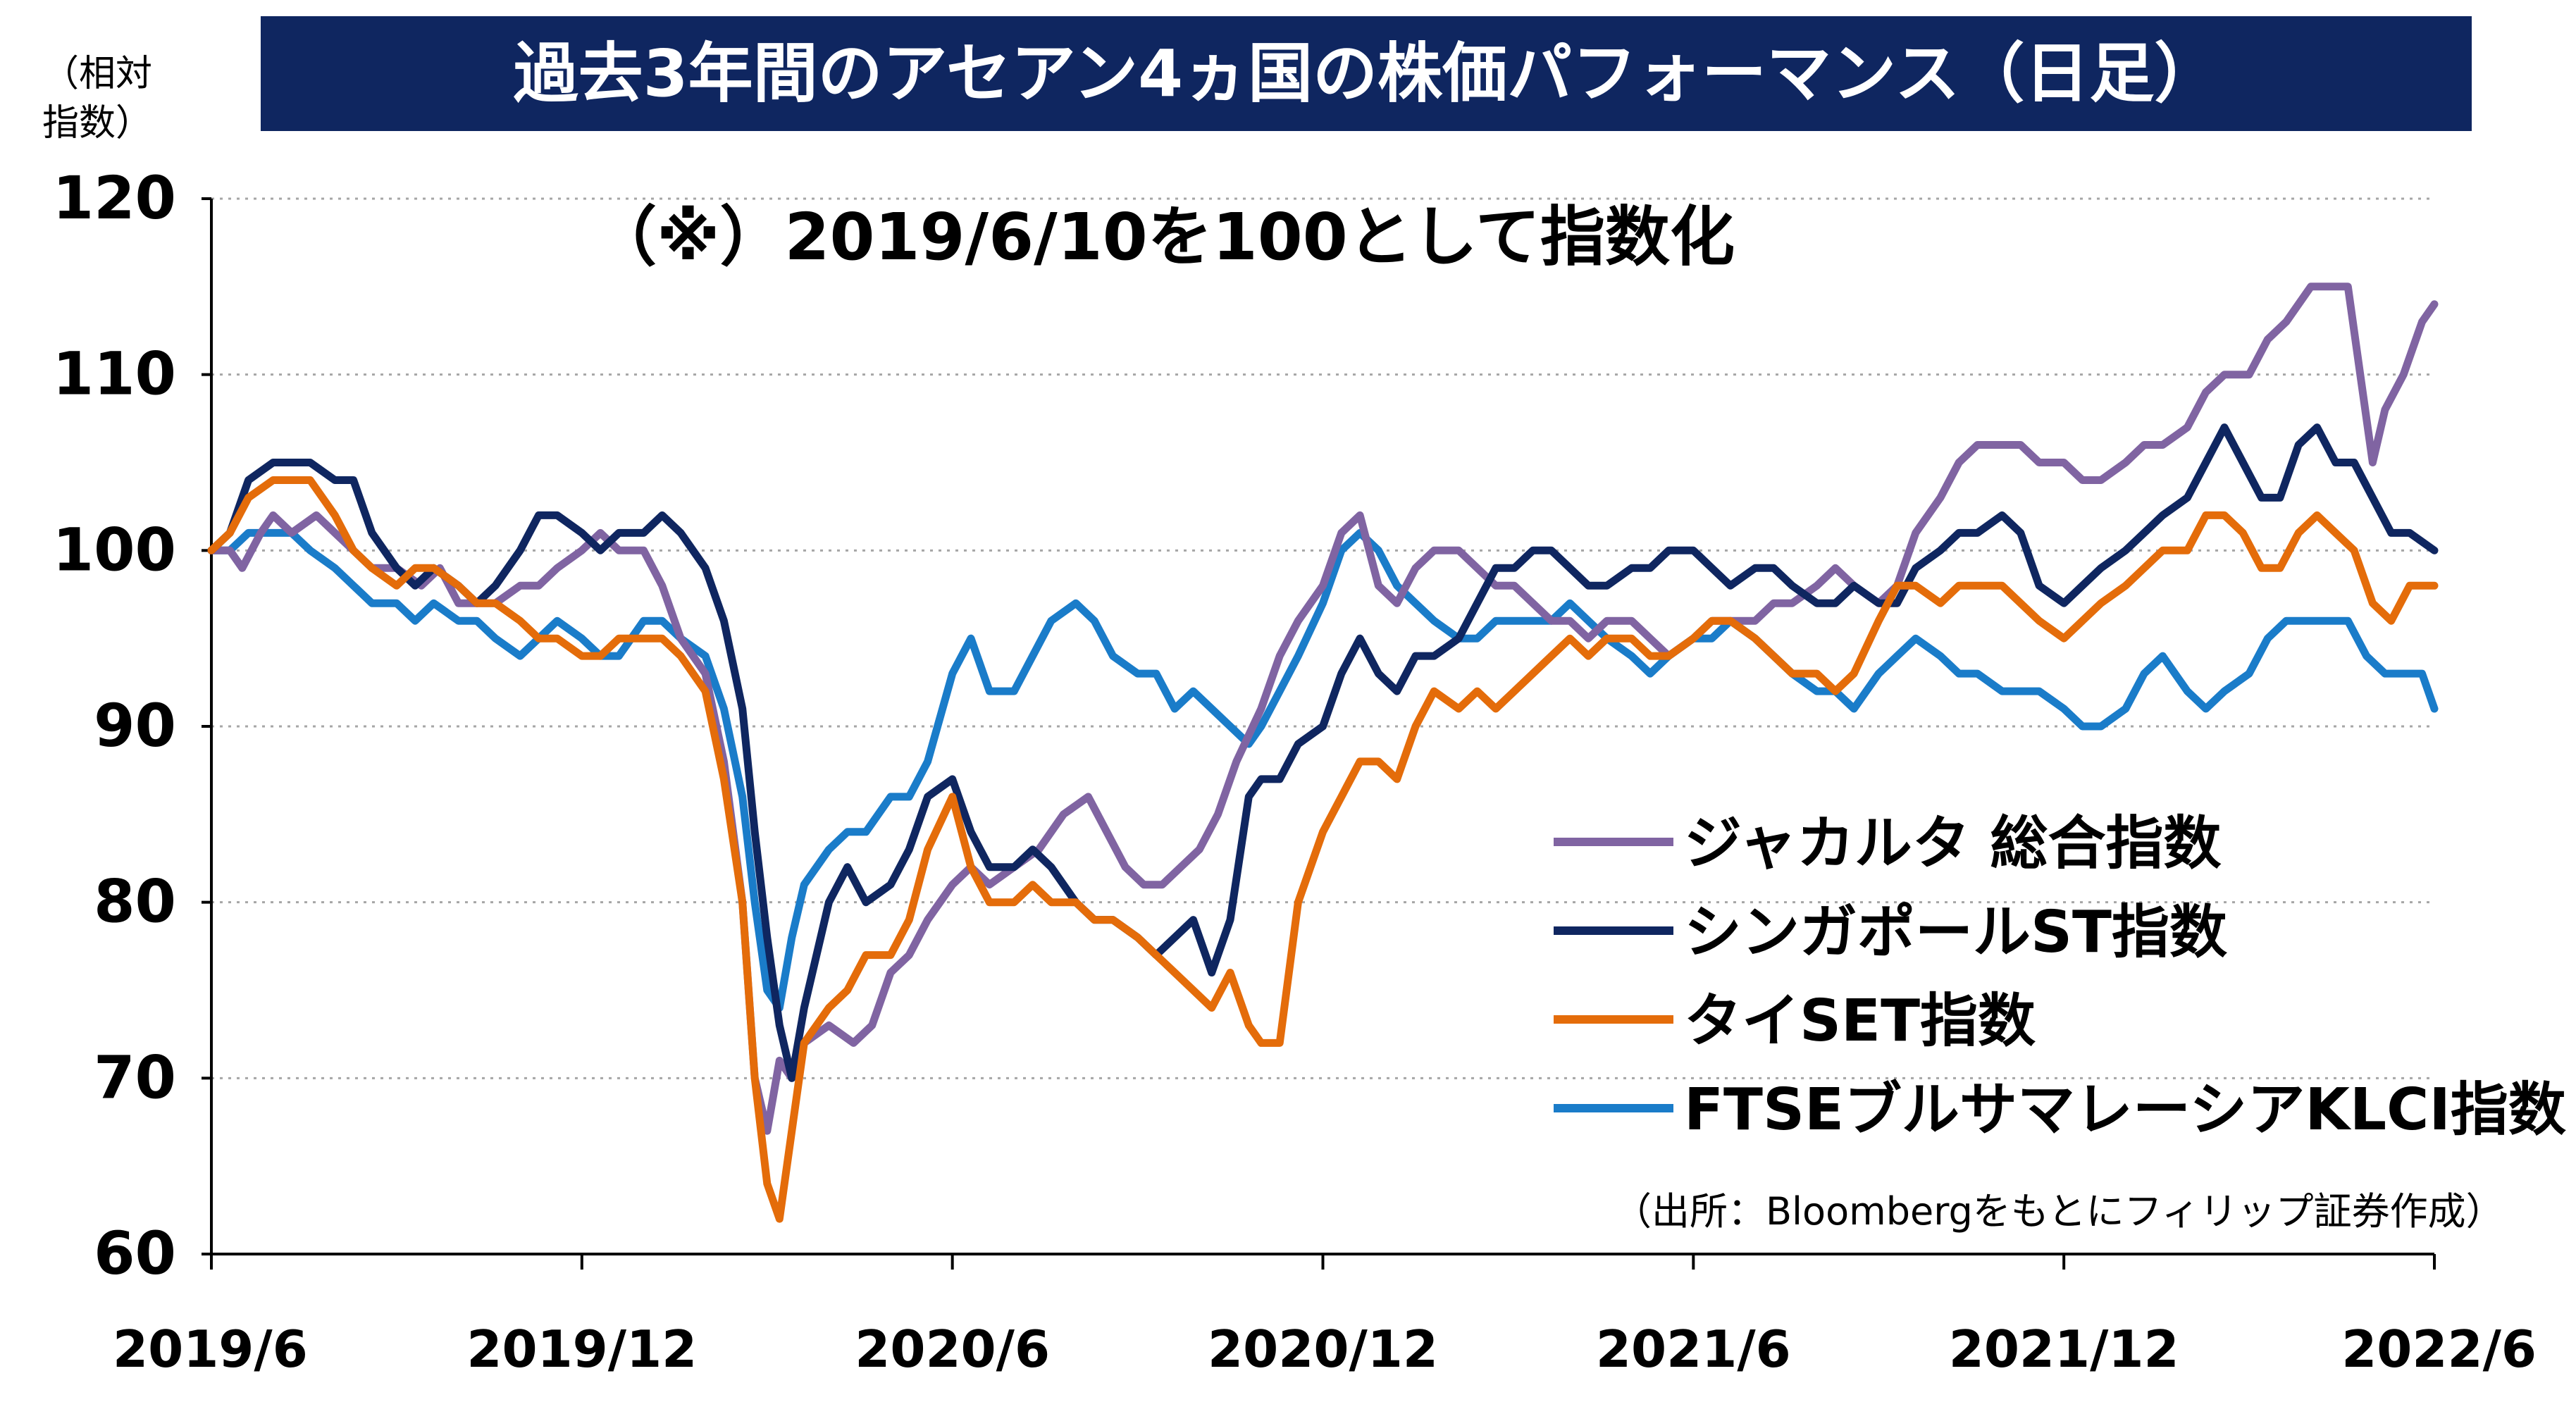 The width and height of the screenshot is (2576, 1402). Describe the element at coordinates (114, 549) in the screenshot. I see `y-tick-label: 100` at that location.